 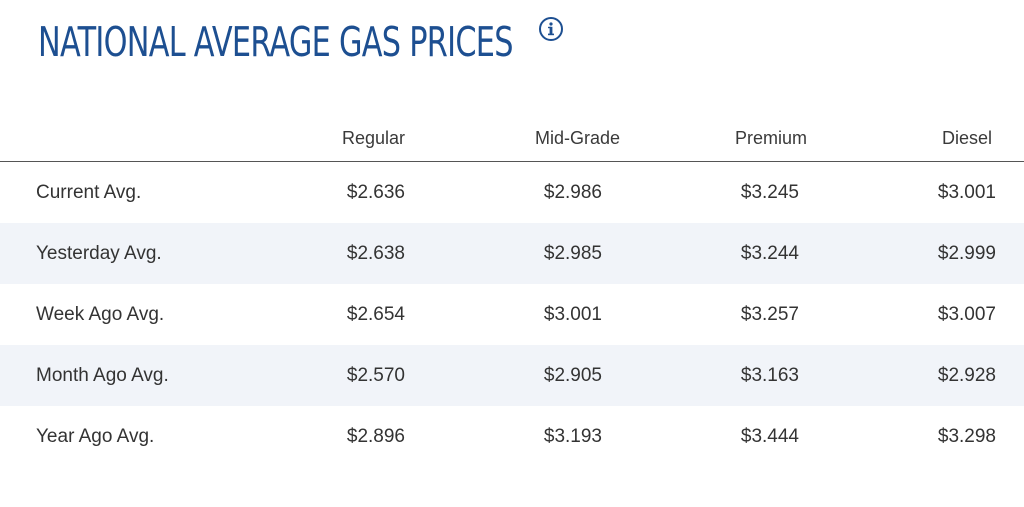 I want to click on mid-grade-price: $2.985, so click(x=572, y=253).